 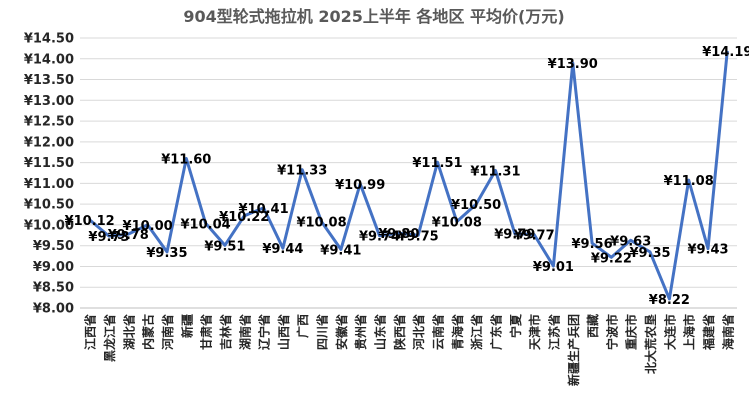 I want to click on x-tick-label: 海南省, so click(x=727, y=332).